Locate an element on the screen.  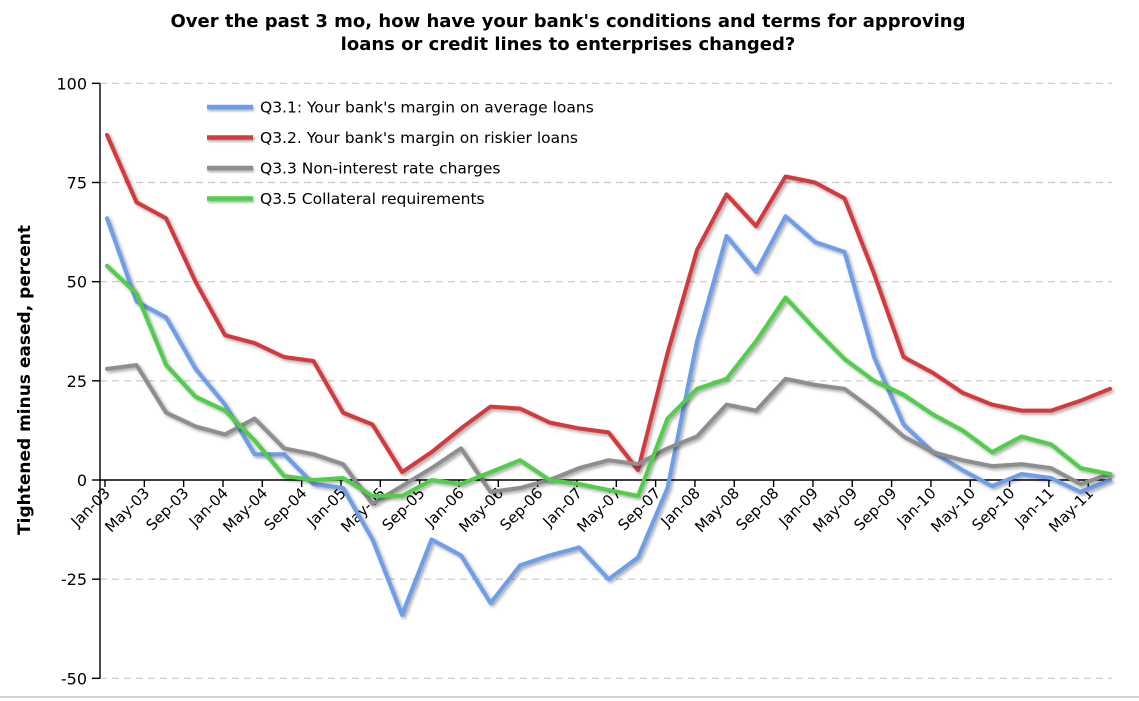
y-tick-label--50: -50 is located at coordinates (74, 678).